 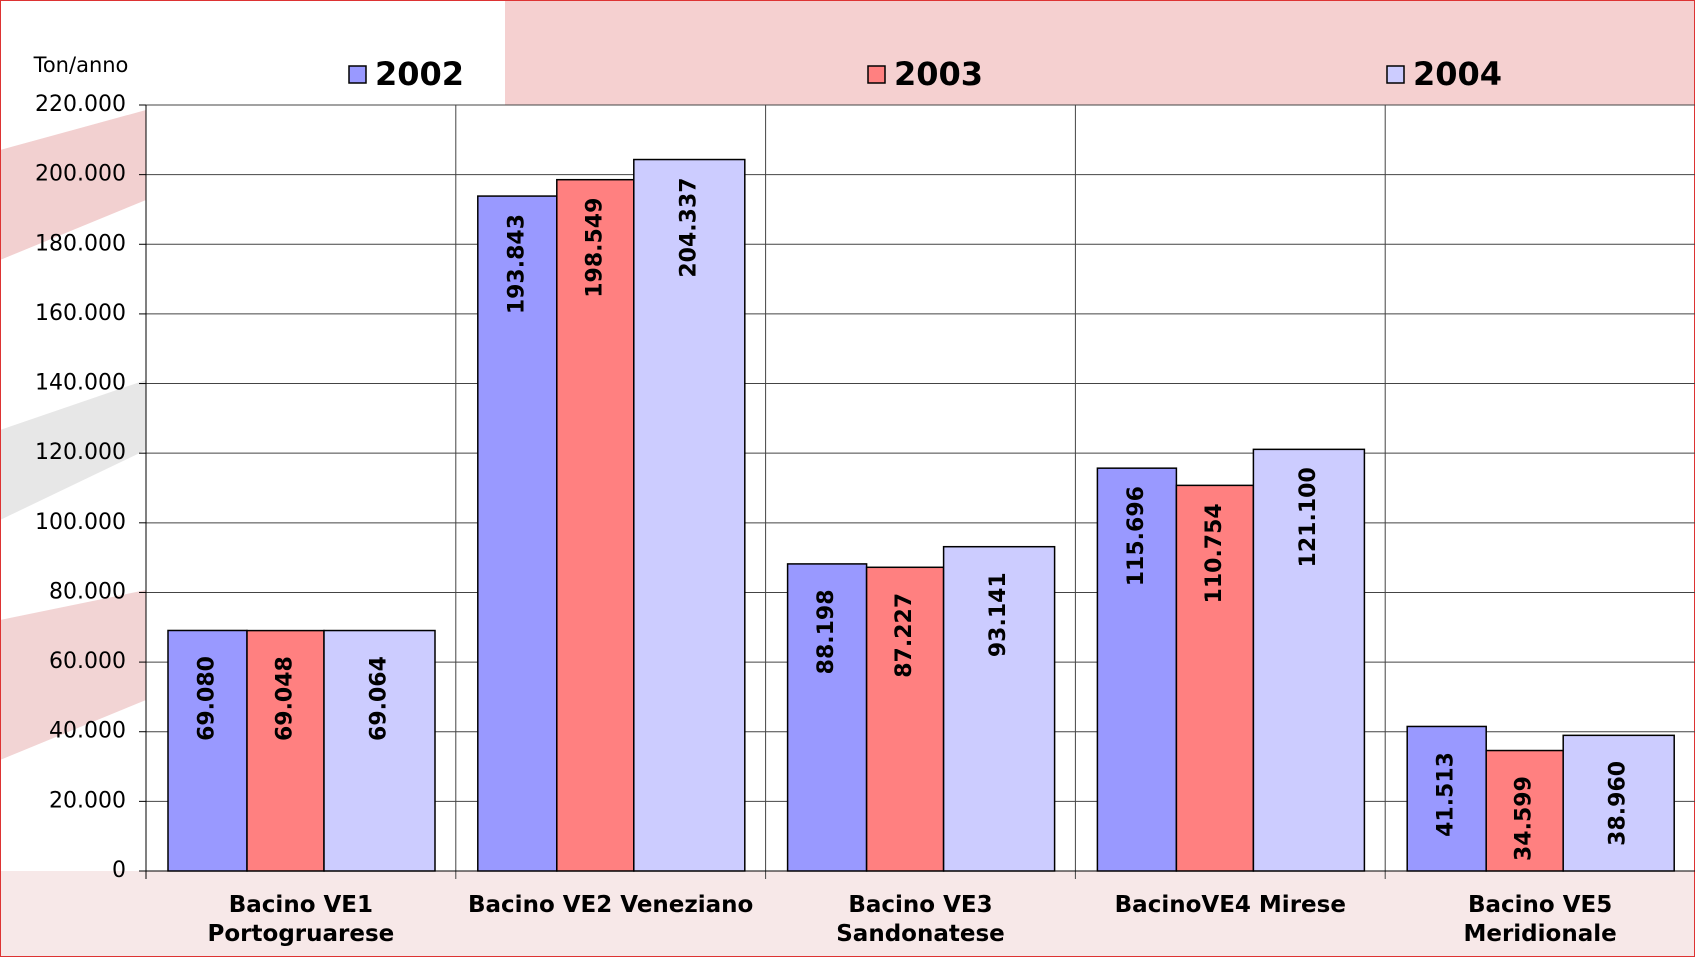 I want to click on legend-label: 2003, so click(x=938, y=74).